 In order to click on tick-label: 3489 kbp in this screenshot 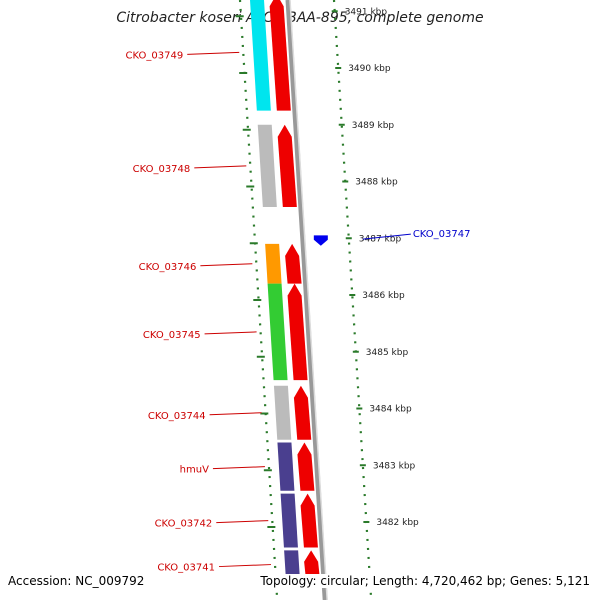, I will do `click(373, 126)`.